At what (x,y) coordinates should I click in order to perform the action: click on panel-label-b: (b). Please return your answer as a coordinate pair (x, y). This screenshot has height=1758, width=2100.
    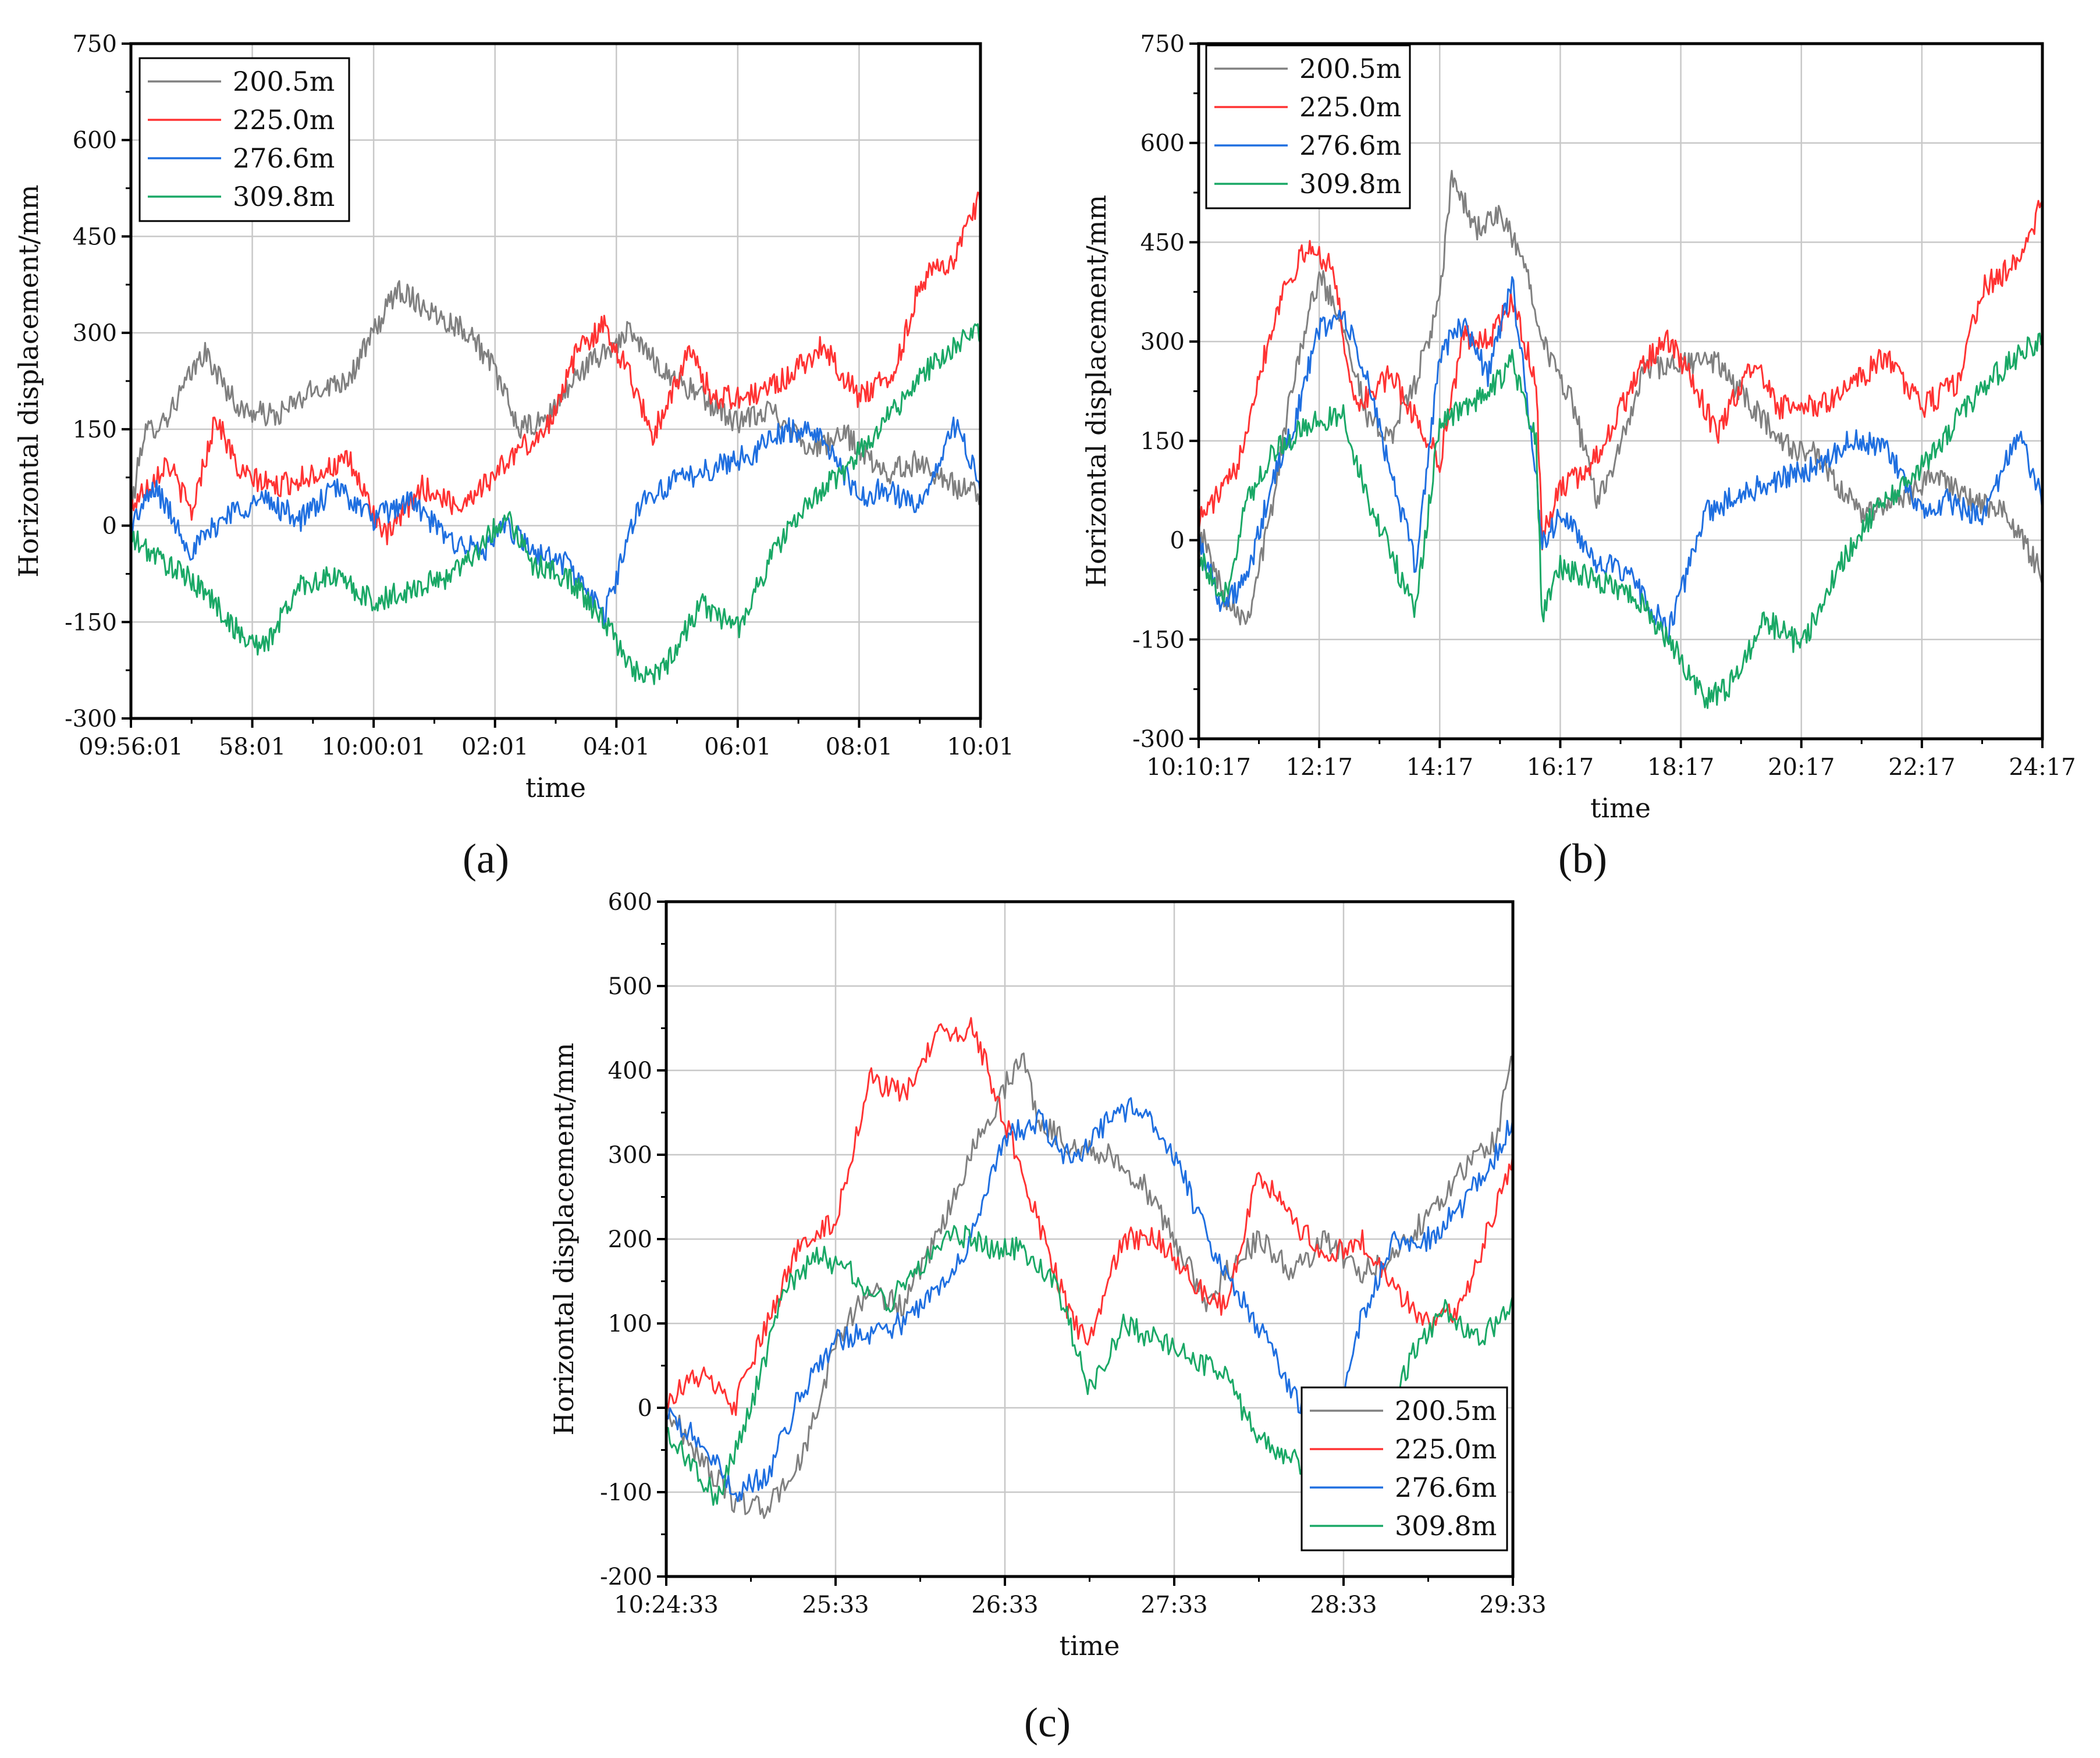
    Looking at the image, I should click on (1583, 858).